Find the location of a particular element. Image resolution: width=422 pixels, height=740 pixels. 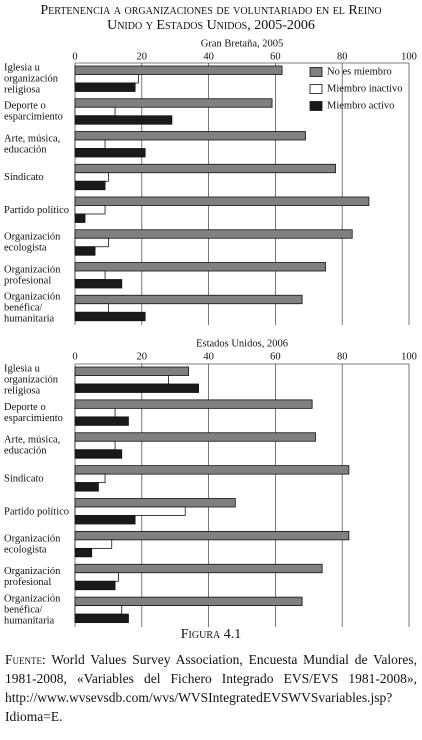

legend-label: No es miembro is located at coordinates (359, 71).